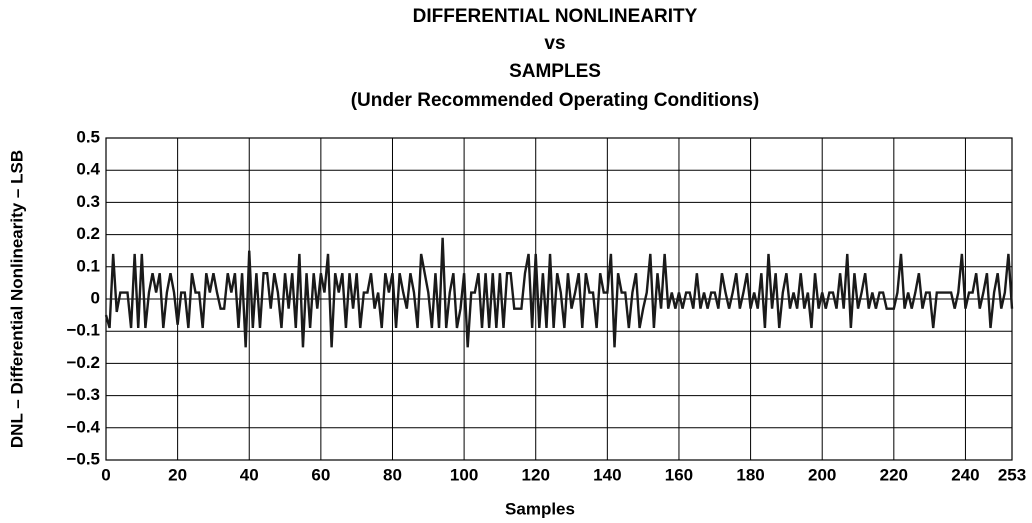 This screenshot has height=523, width=1032. What do you see at coordinates (555, 71) in the screenshot?
I see `chart-title: SAMPLES` at bounding box center [555, 71].